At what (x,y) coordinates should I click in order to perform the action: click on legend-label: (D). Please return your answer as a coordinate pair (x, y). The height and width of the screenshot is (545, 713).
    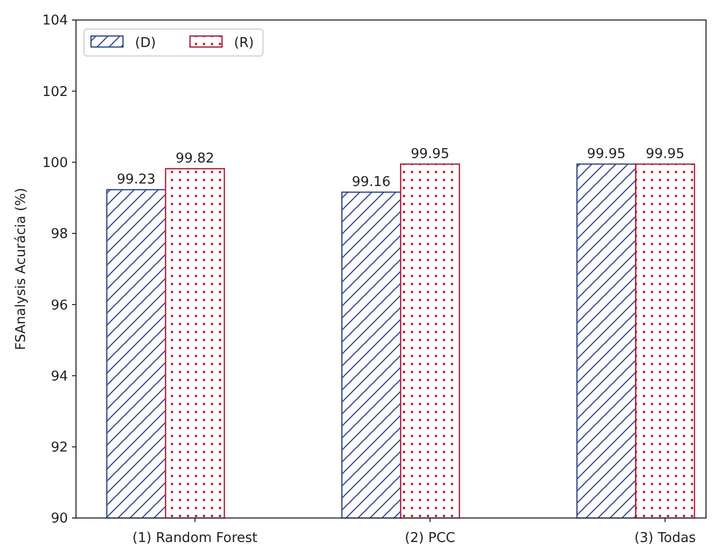
    Looking at the image, I should click on (145, 43).